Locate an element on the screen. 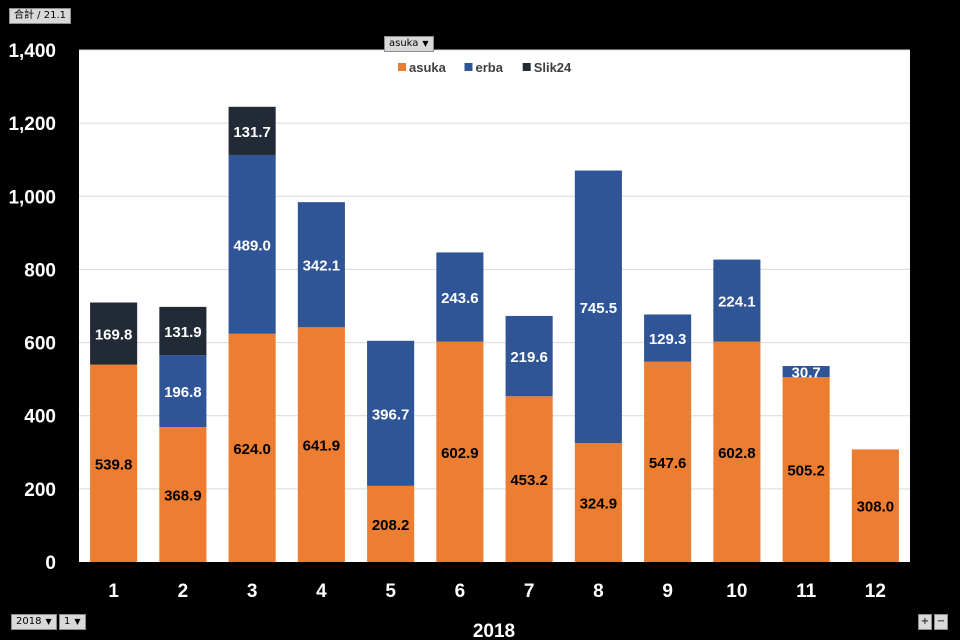  month-filter-value: 1 is located at coordinates (67, 621).